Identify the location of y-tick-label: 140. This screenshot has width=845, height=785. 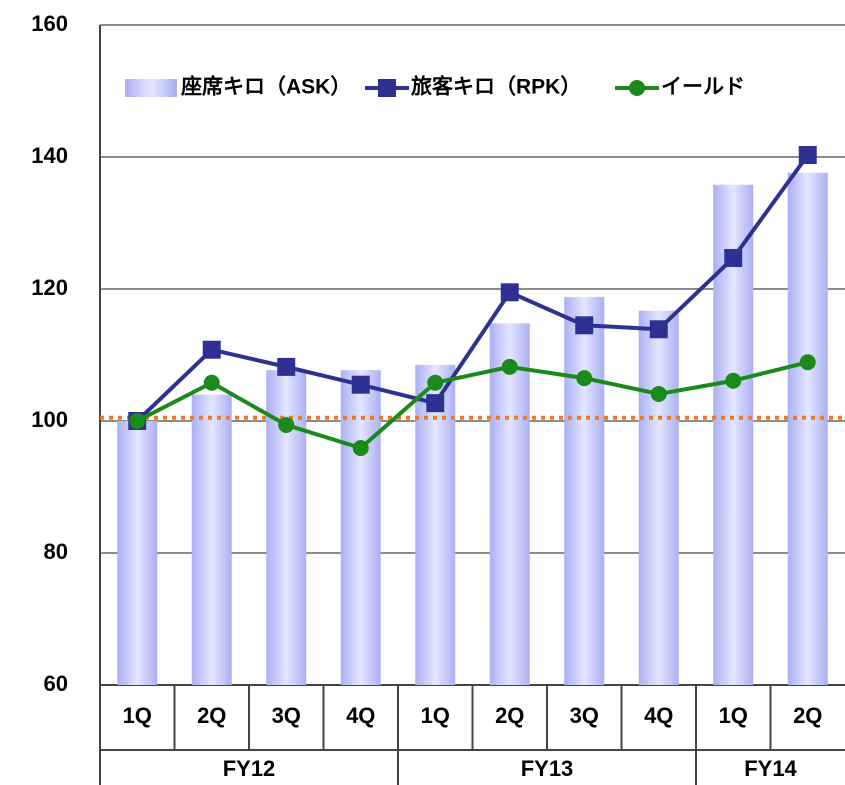
(49, 155).